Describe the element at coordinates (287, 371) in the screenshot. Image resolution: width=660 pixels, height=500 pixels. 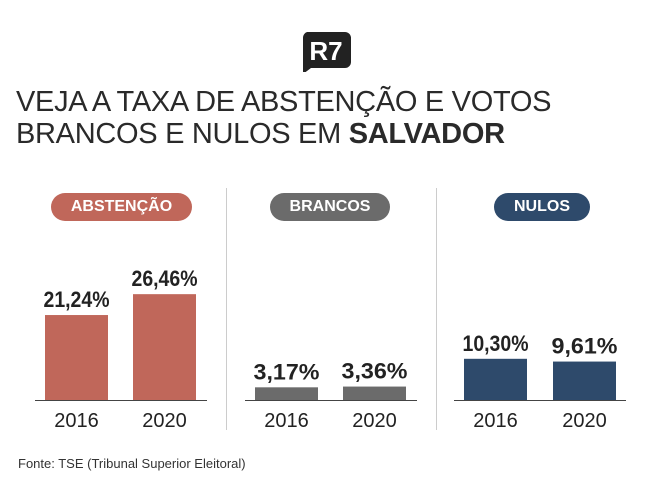
I see `data-label: 3,17%` at that location.